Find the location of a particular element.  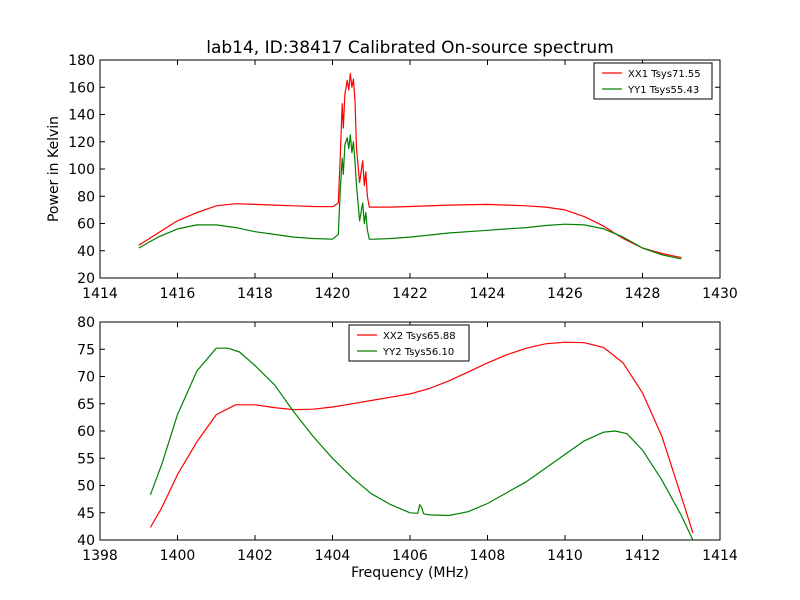

y-tick-label: 45 is located at coordinates (86, 514).